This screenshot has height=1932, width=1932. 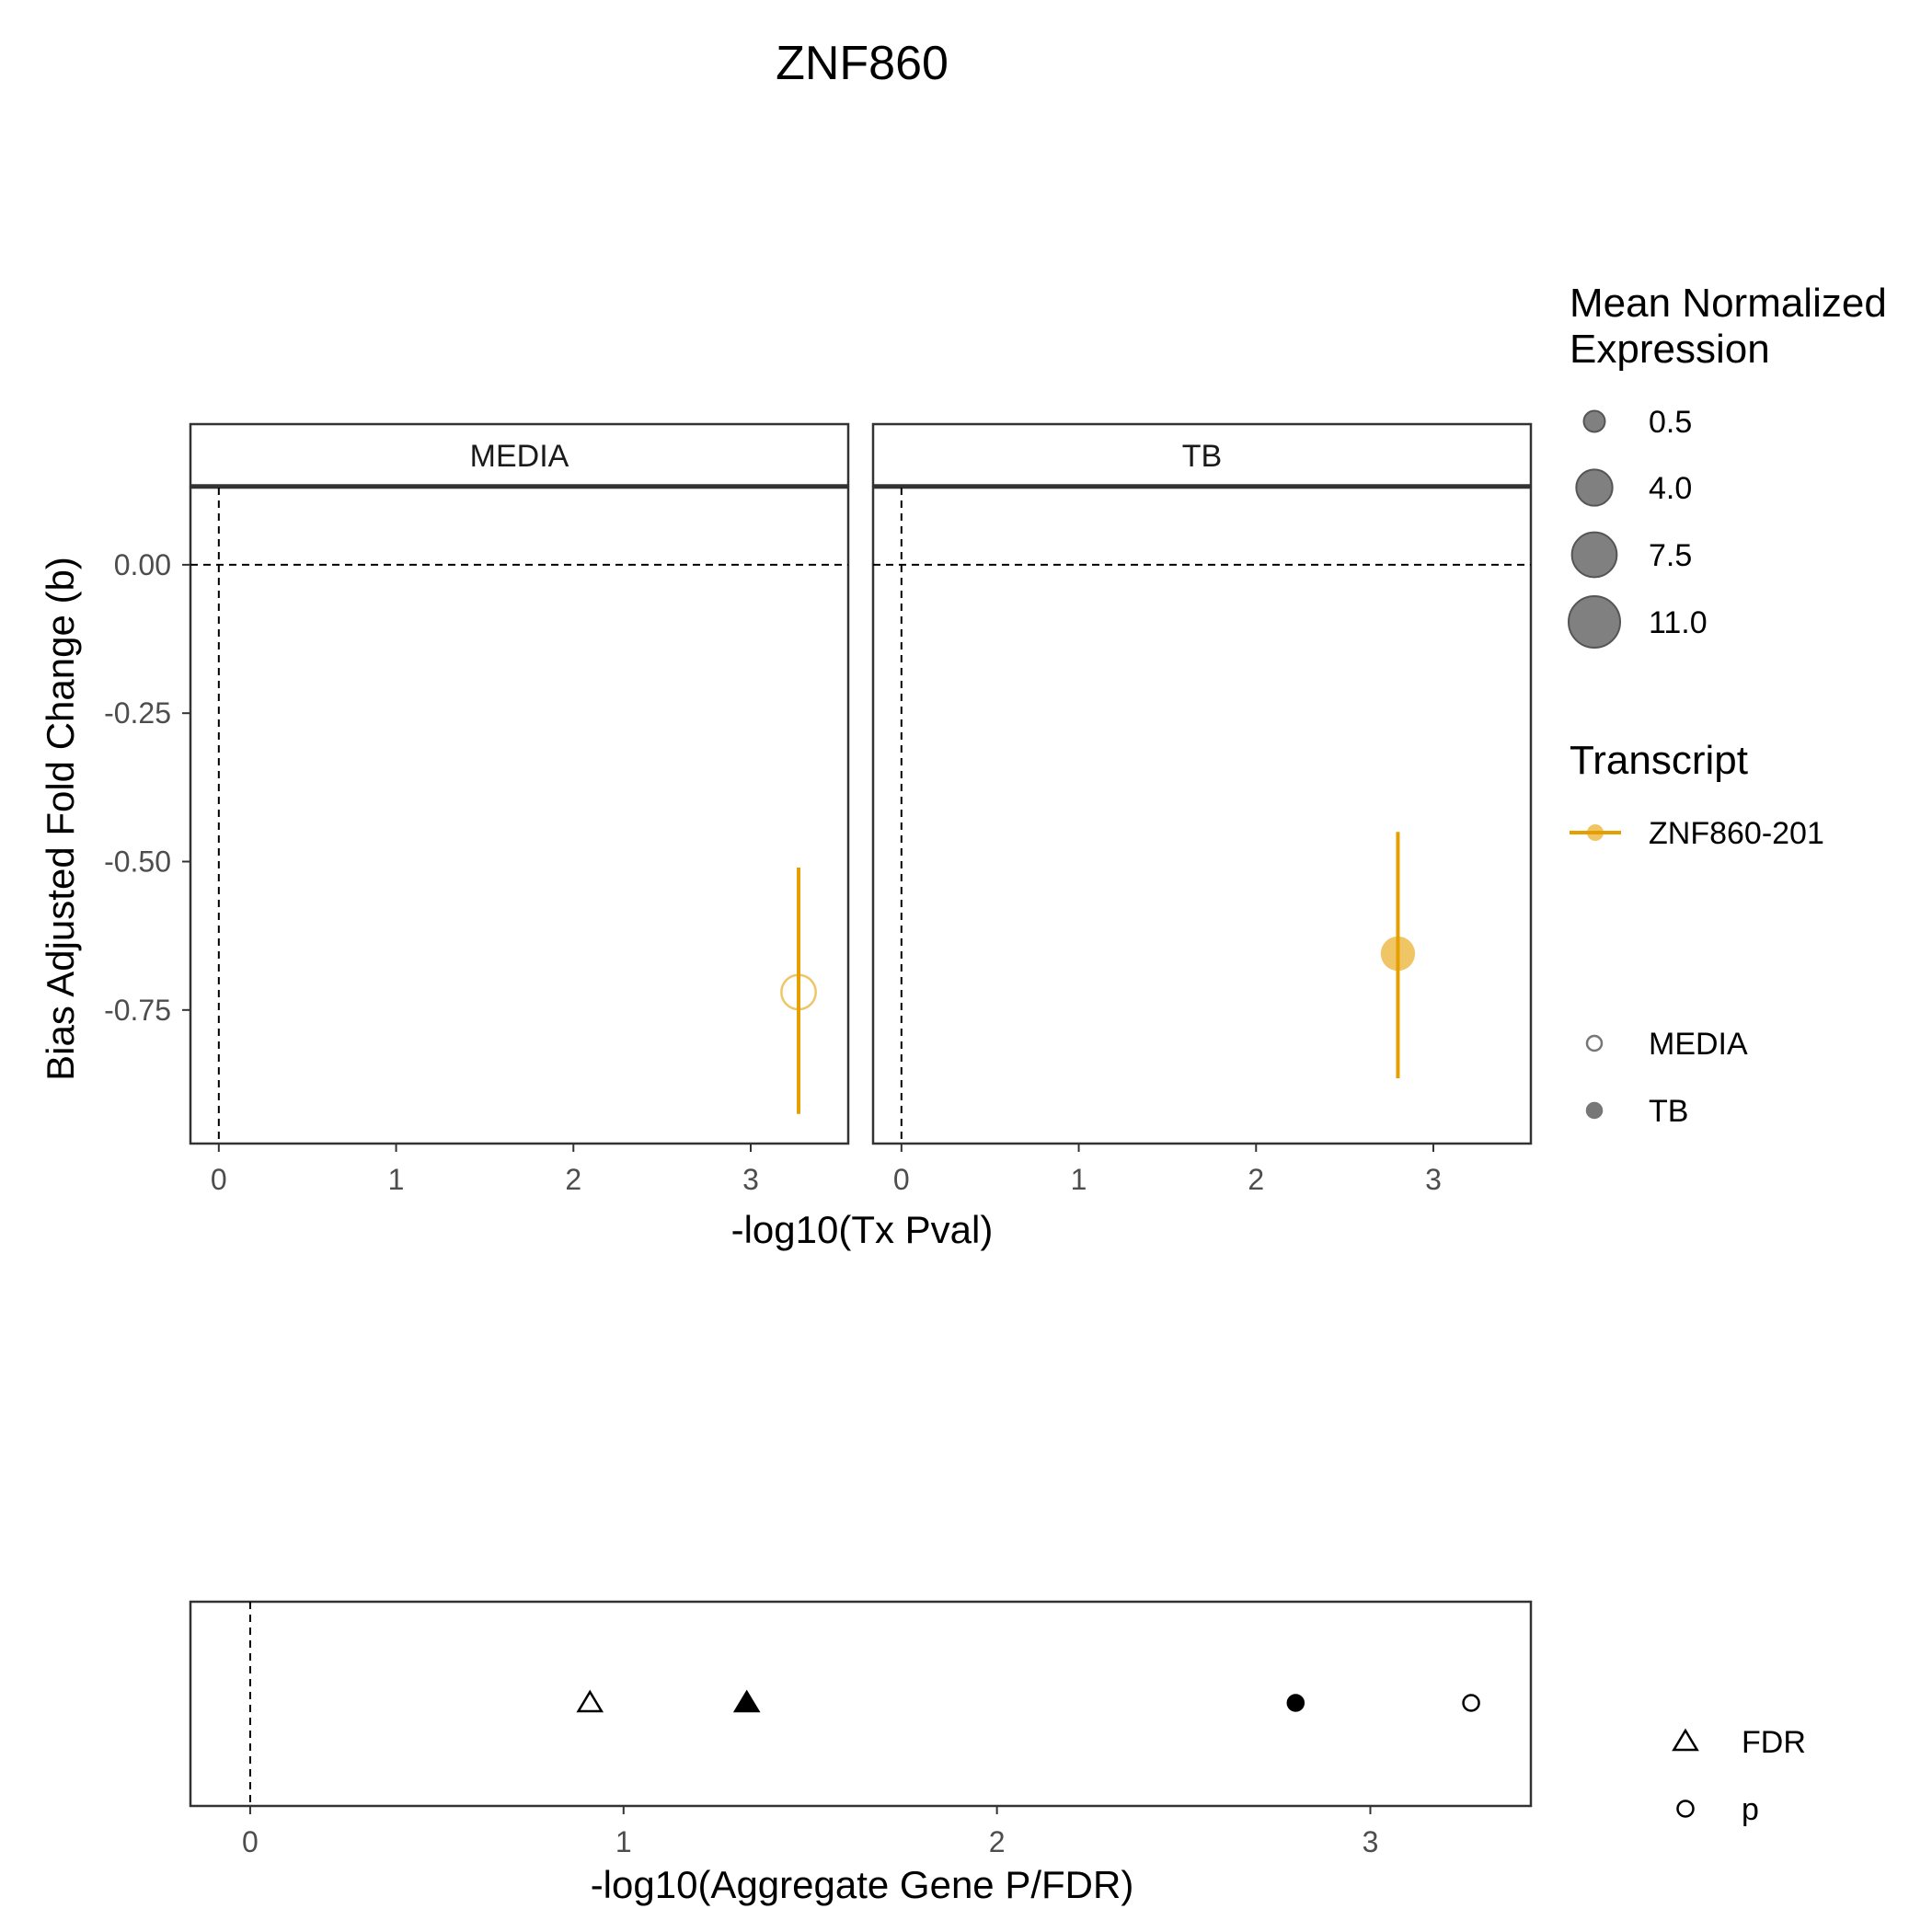 What do you see at coordinates (1668, 1111) in the screenshot?
I see `legend-condition-label: TB` at bounding box center [1668, 1111].